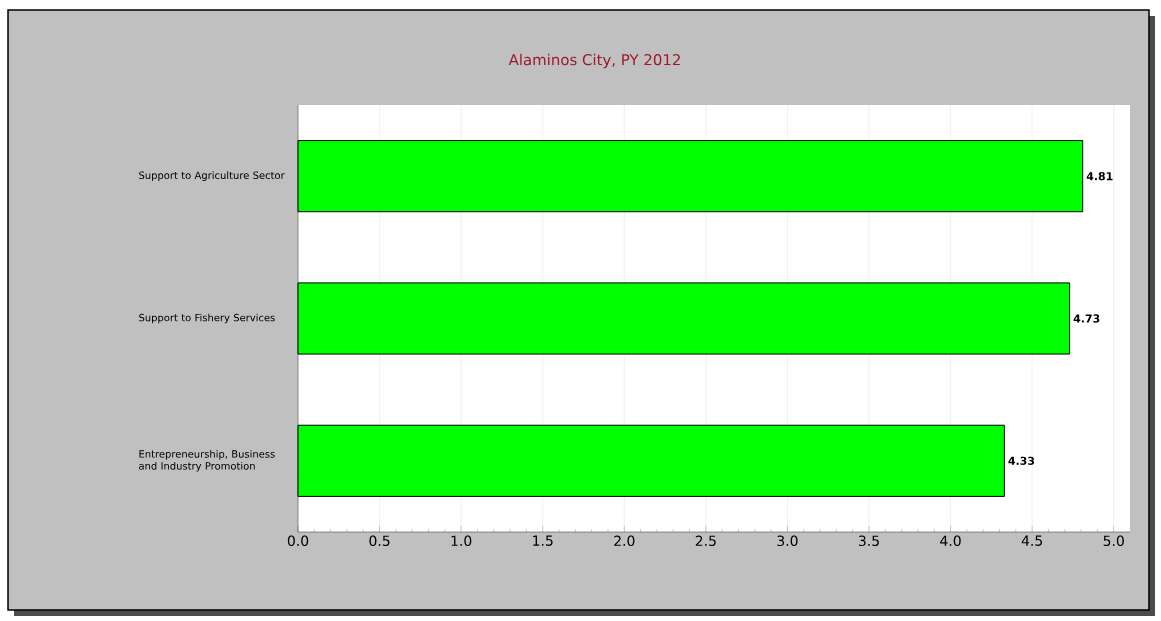  Describe the element at coordinates (1021, 460) in the screenshot. I see `data-label: 4.33` at that location.